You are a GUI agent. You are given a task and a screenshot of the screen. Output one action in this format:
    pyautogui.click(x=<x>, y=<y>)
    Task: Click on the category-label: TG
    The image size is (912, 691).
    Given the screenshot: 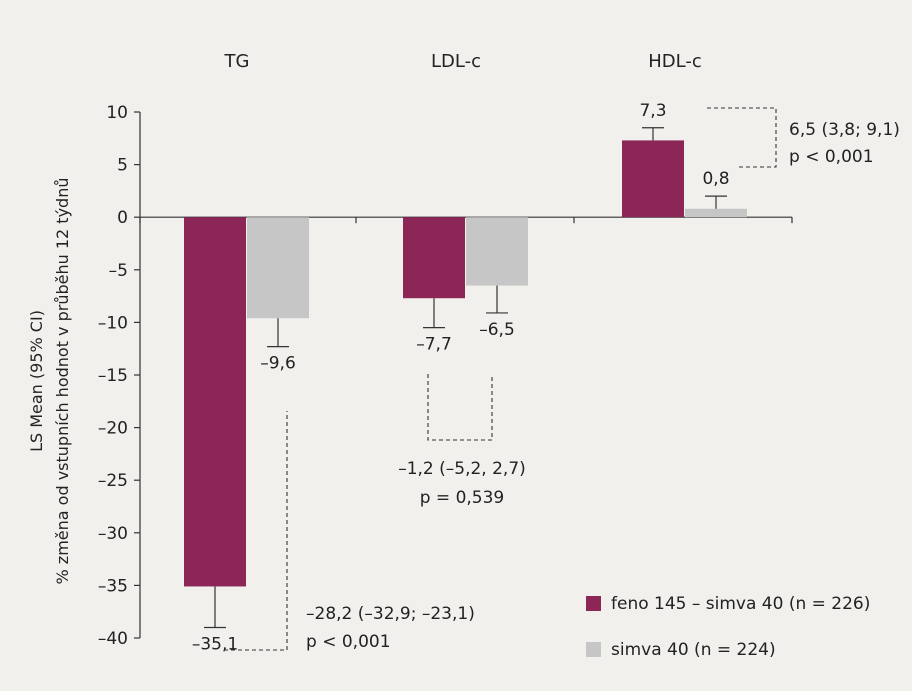 What is the action you would take?
    pyautogui.click(x=237, y=61)
    